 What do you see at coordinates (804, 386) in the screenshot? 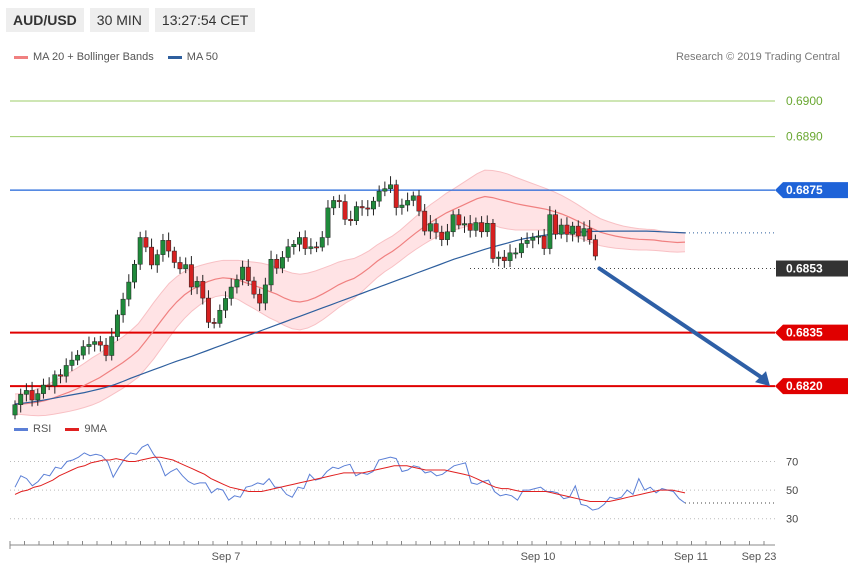
I see `support-level-label: 0.6820` at bounding box center [804, 386].